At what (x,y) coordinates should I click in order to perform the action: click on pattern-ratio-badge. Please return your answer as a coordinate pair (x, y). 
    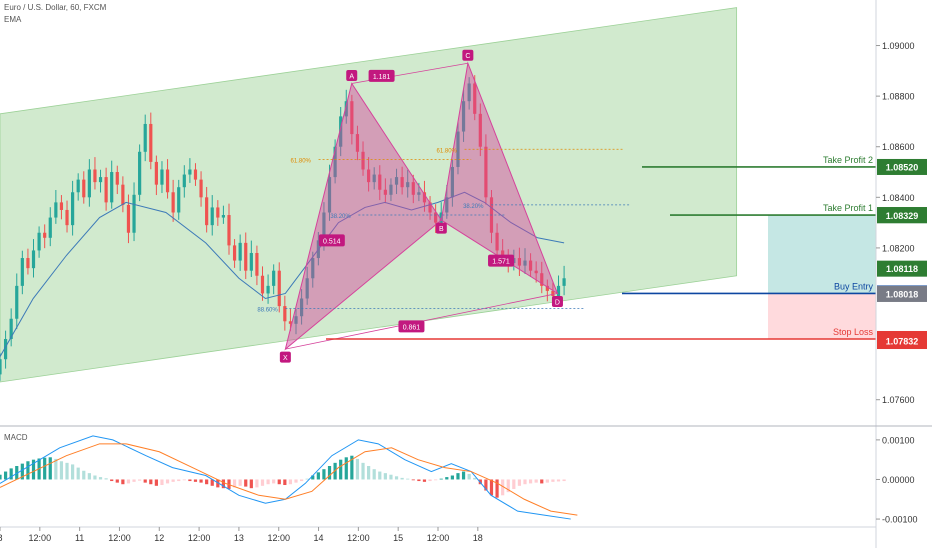
    Looking at the image, I should click on (501, 260).